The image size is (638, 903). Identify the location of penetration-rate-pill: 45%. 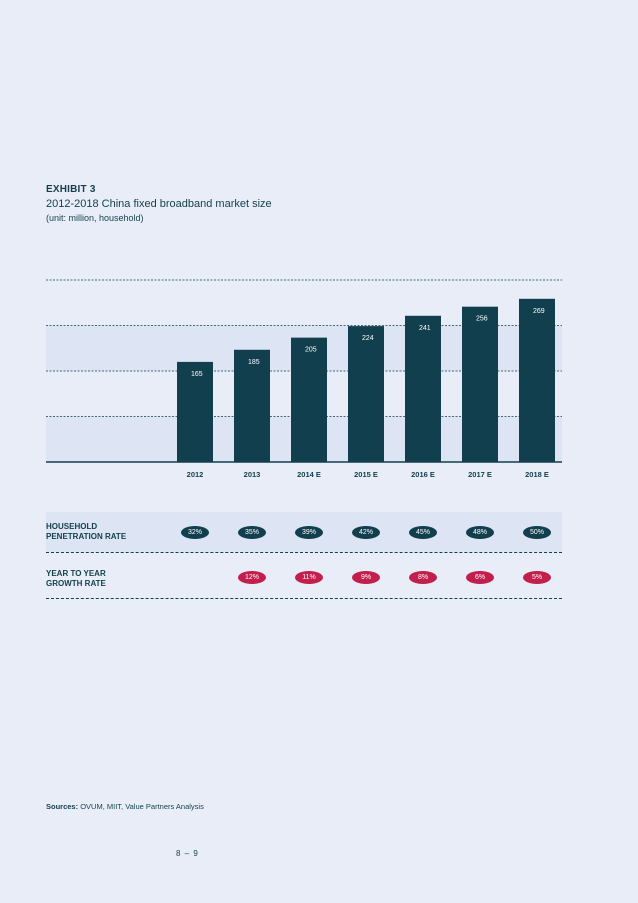
(423, 532).